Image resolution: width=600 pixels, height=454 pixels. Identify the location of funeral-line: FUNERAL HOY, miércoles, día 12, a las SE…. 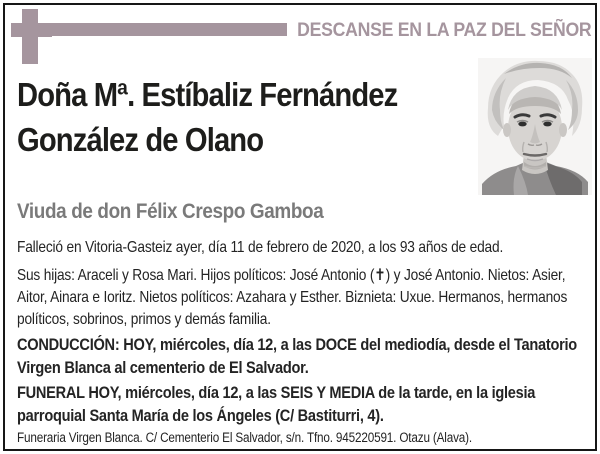
(276, 404).